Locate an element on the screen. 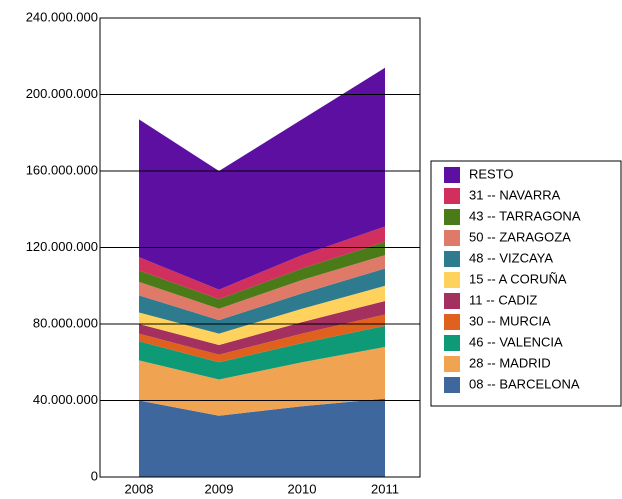 This screenshot has width=622, height=499. legend-label: 50 -- ZARAGOZA is located at coordinates (520, 236).